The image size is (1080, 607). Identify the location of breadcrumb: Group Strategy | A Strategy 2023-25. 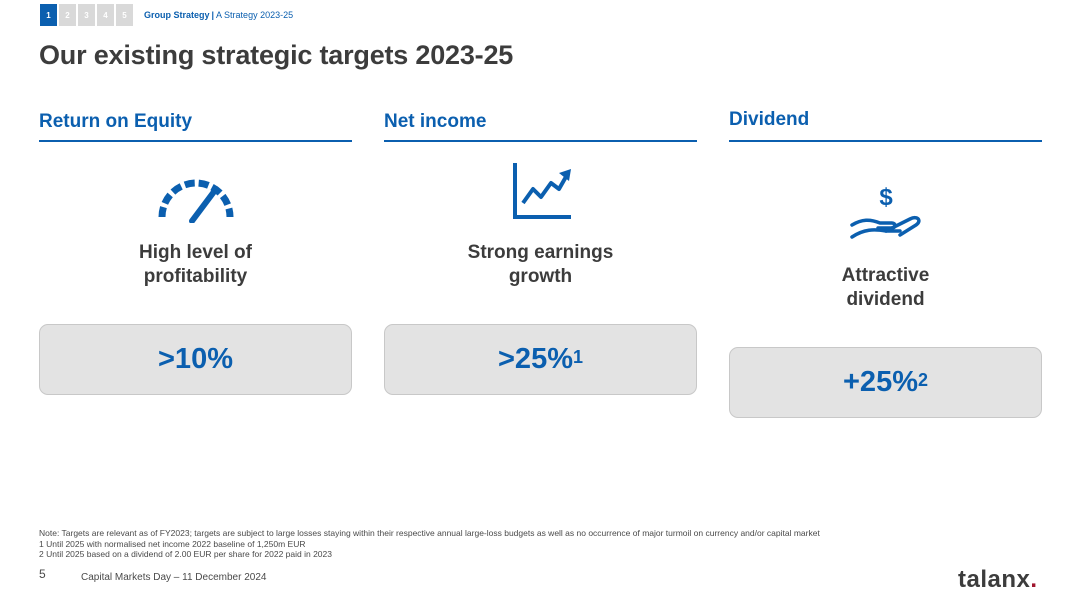
(218, 15).